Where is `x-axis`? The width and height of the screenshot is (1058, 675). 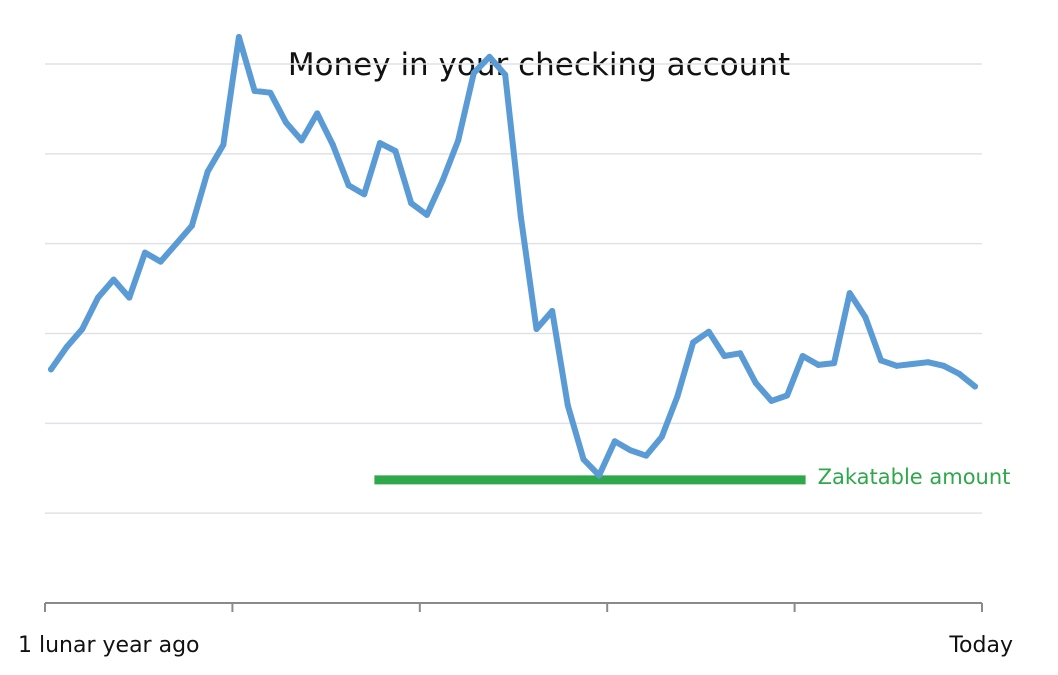 x-axis is located at coordinates (513, 607).